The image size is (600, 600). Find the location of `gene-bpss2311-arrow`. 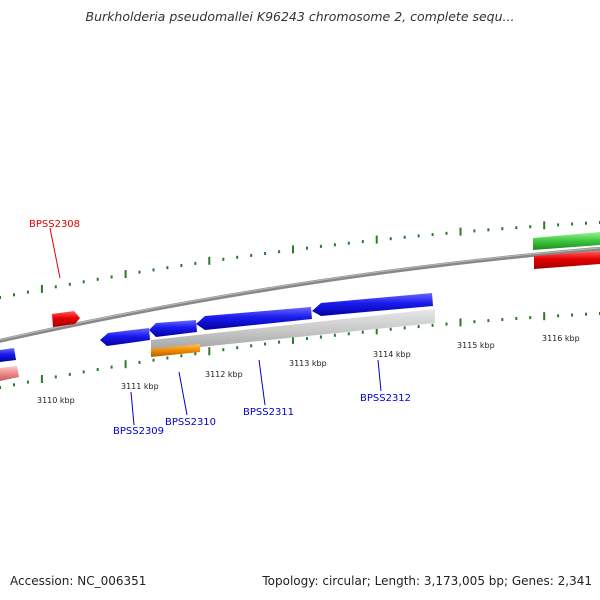

gene-bpss2311-arrow is located at coordinates (254, 318).